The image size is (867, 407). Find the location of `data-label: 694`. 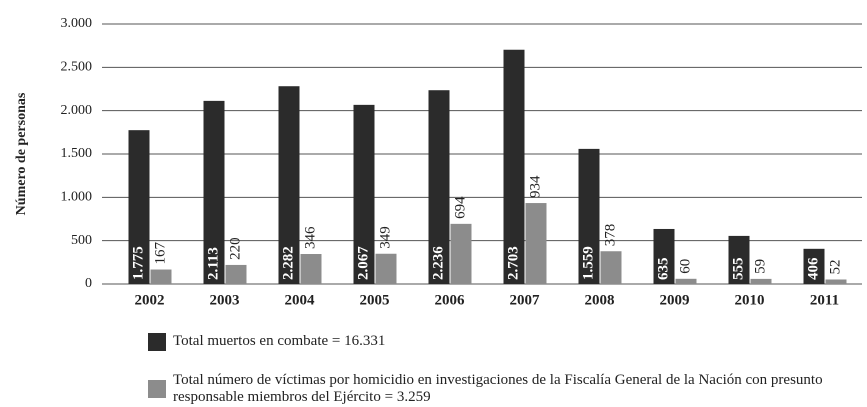

data-label: 694 is located at coordinates (460, 207).